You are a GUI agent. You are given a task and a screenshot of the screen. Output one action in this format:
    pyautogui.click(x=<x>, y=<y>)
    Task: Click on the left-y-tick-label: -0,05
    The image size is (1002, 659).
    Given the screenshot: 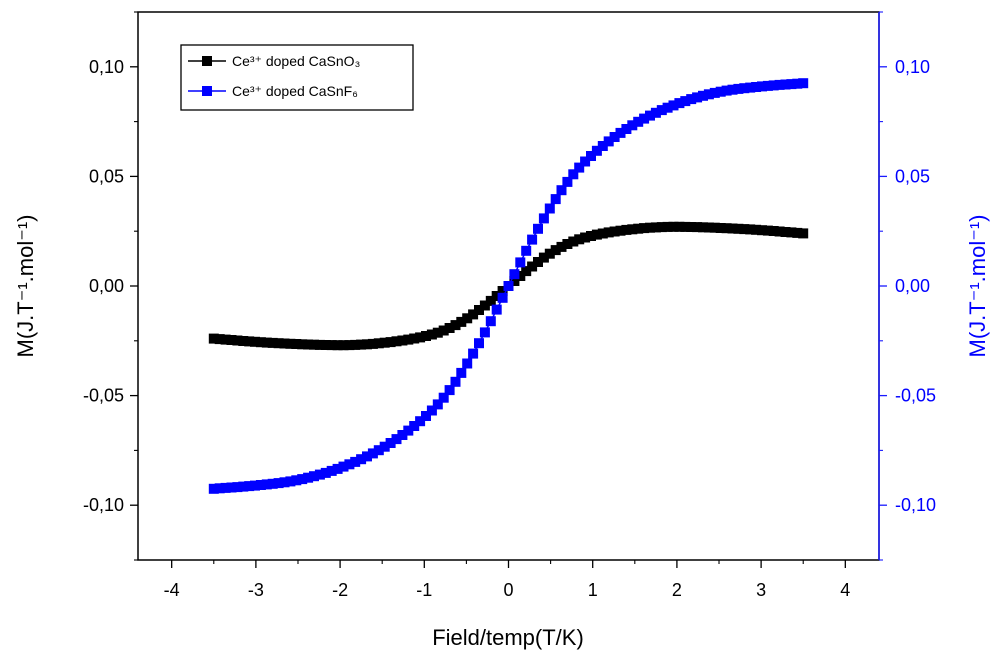 What is the action you would take?
    pyautogui.click(x=103, y=396)
    